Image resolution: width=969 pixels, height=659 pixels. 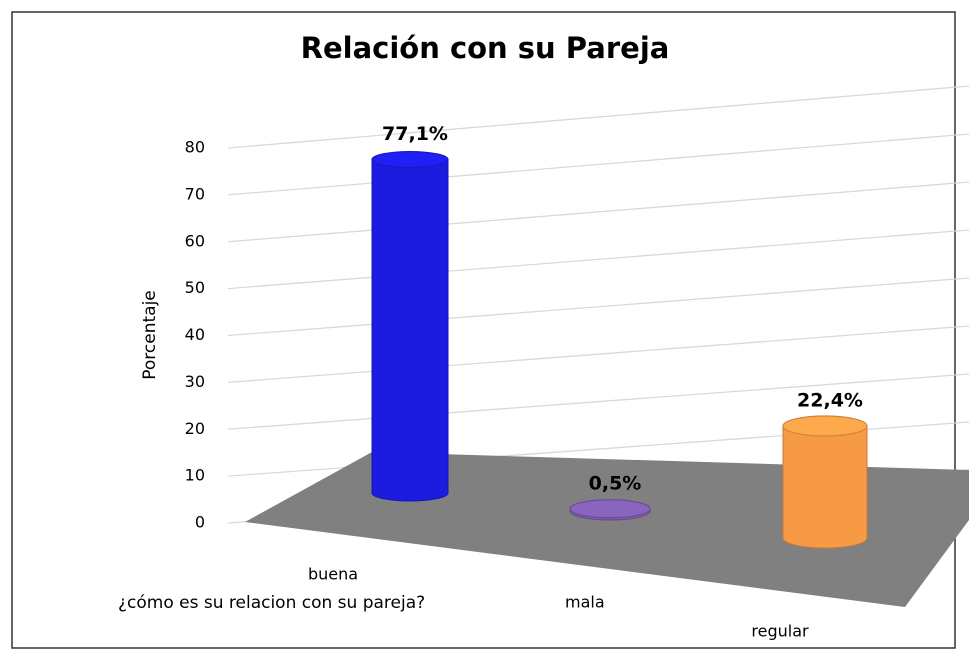 What do you see at coordinates (195, 334) in the screenshot?
I see `y-tick-label: 40` at bounding box center [195, 334].